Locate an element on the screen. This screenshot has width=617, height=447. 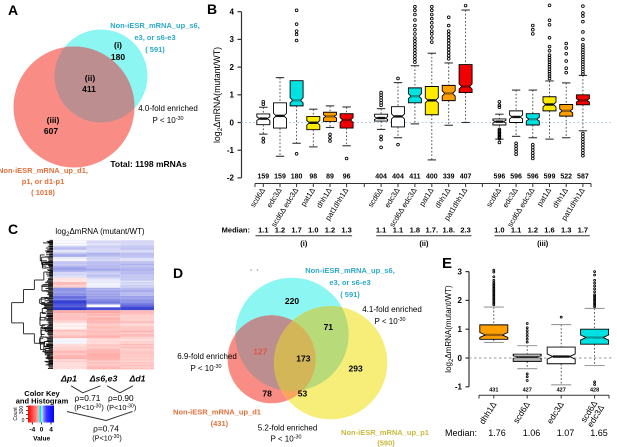
svg-text: 4.0-fold enriched is located at coordinates (168, 108).